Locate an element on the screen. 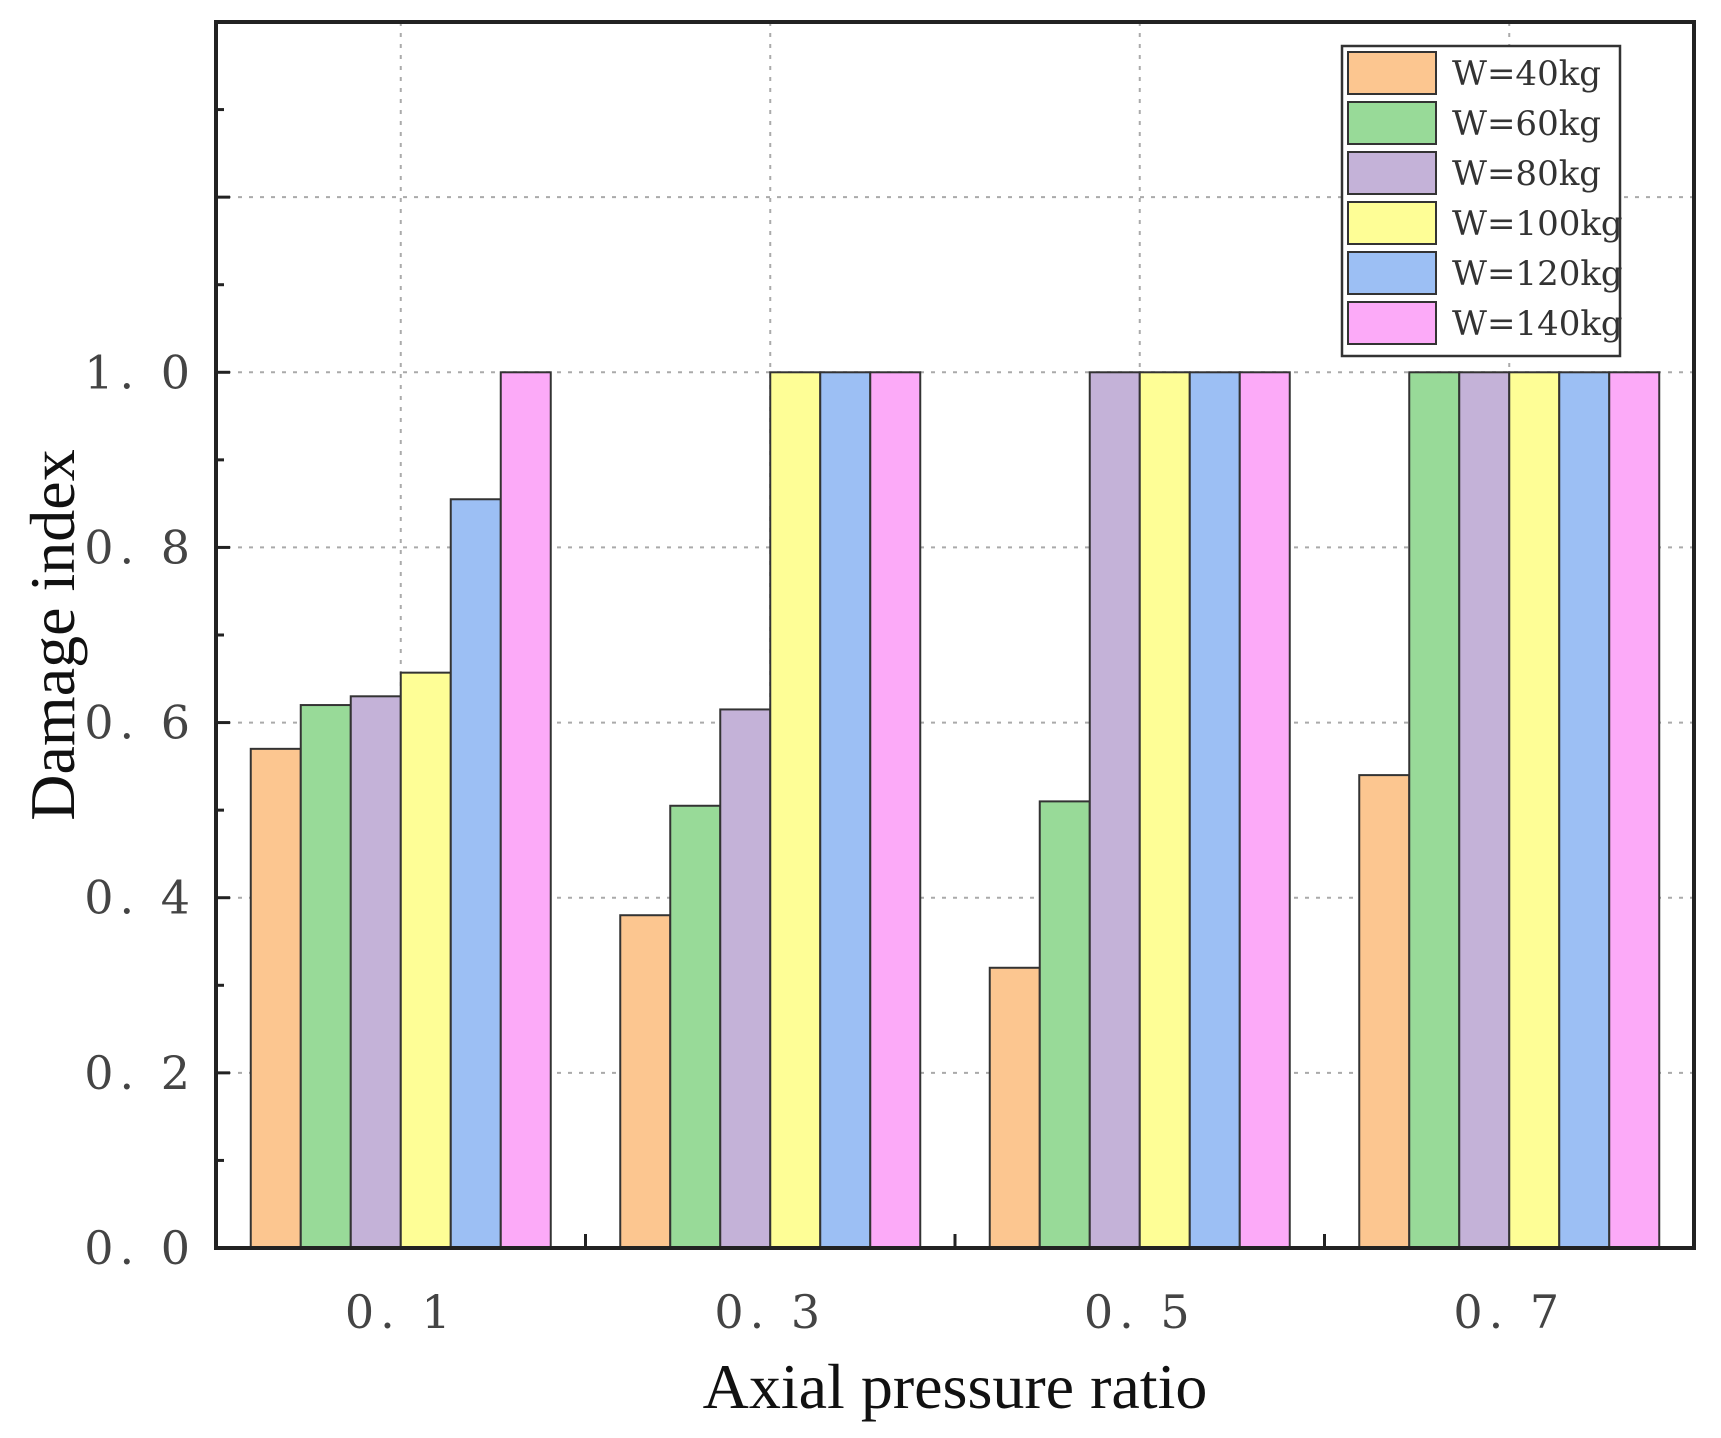 This screenshot has width=1721, height=1438. legend-label: W=120kg is located at coordinates (1537, 274).